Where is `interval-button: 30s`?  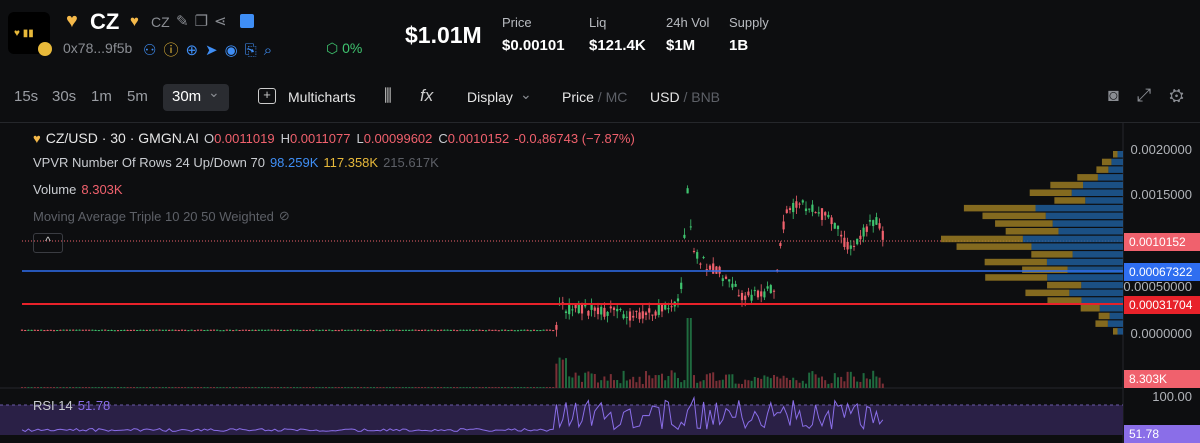
interval-button: 30s is located at coordinates (64, 96).